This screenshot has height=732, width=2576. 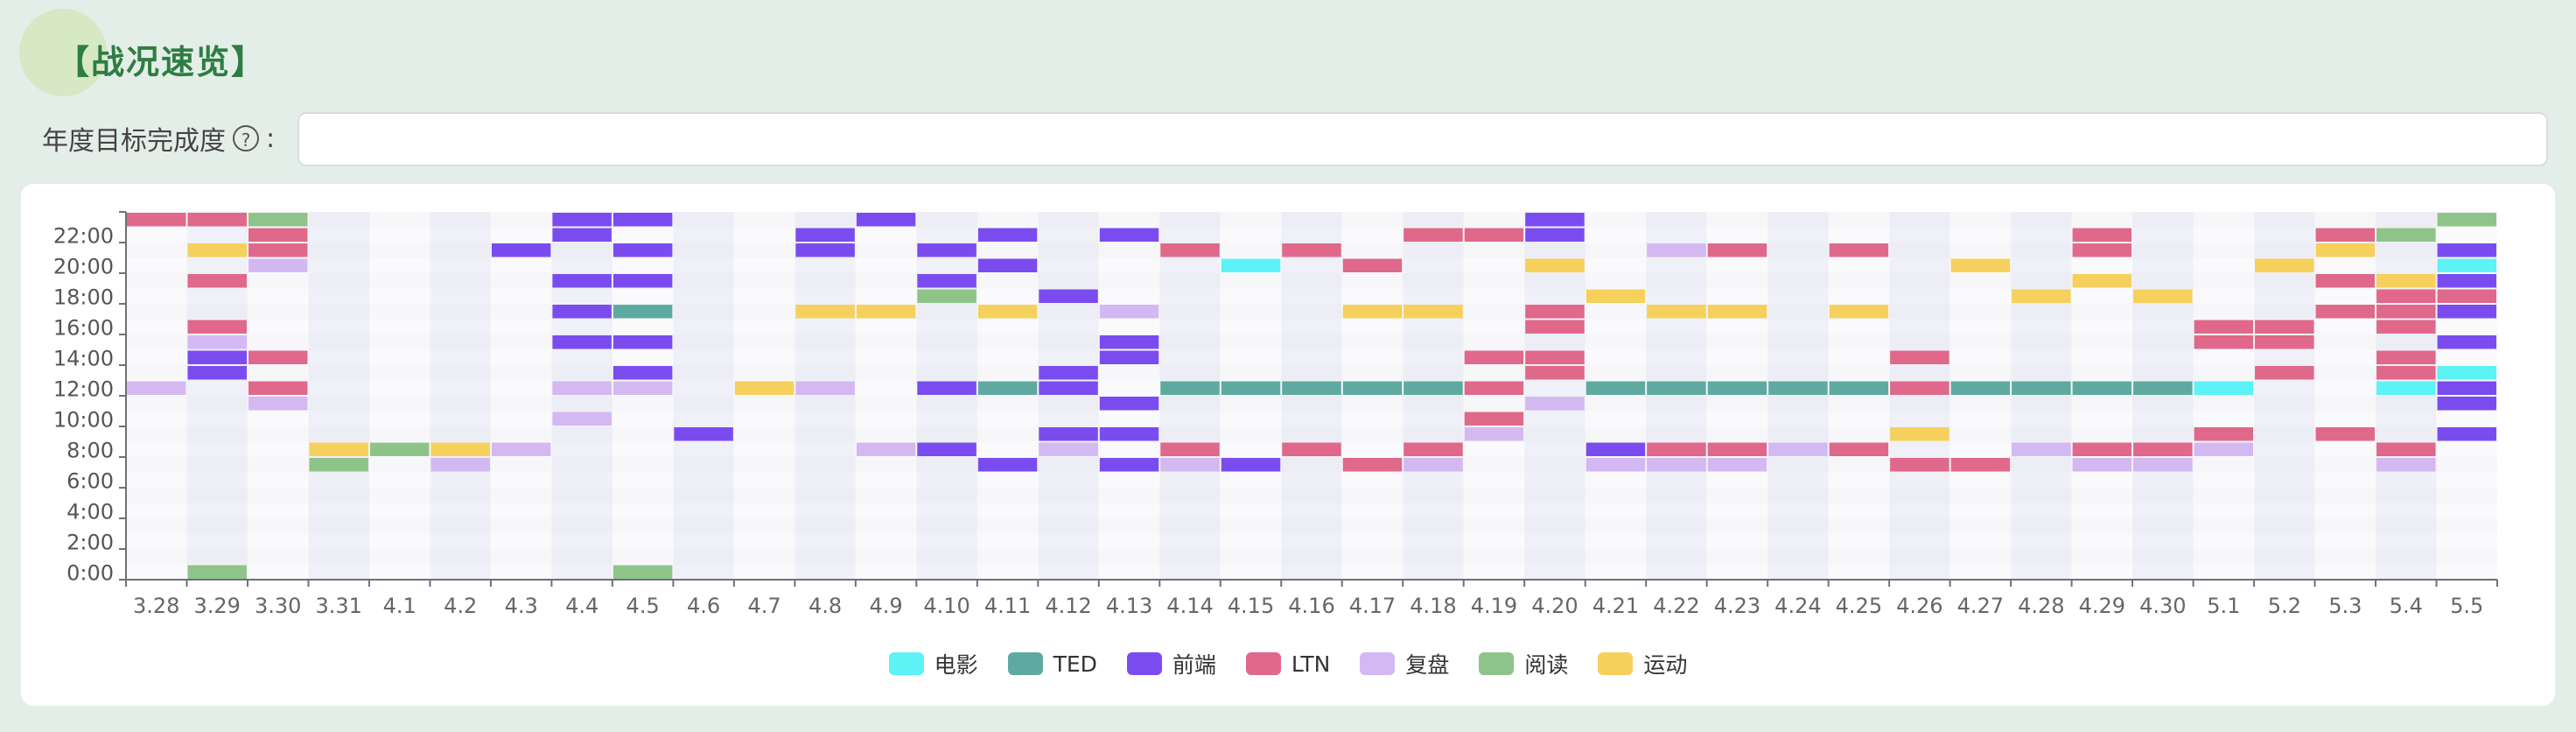 I want to click on legend-label: TED, so click(x=1075, y=664).